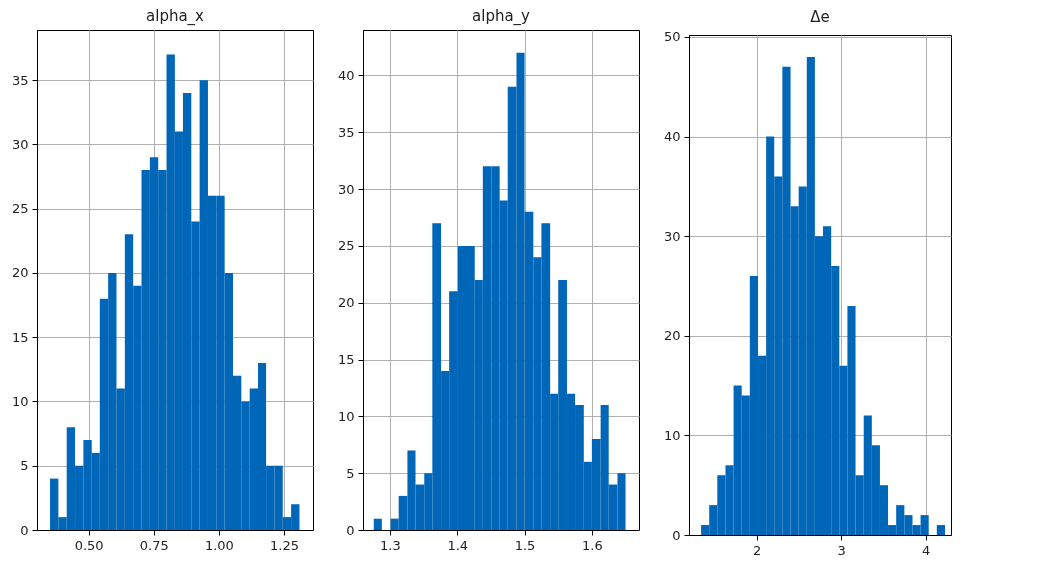  What do you see at coordinates (501, 16) in the screenshot?
I see `chart-title: alpha_y` at bounding box center [501, 16].